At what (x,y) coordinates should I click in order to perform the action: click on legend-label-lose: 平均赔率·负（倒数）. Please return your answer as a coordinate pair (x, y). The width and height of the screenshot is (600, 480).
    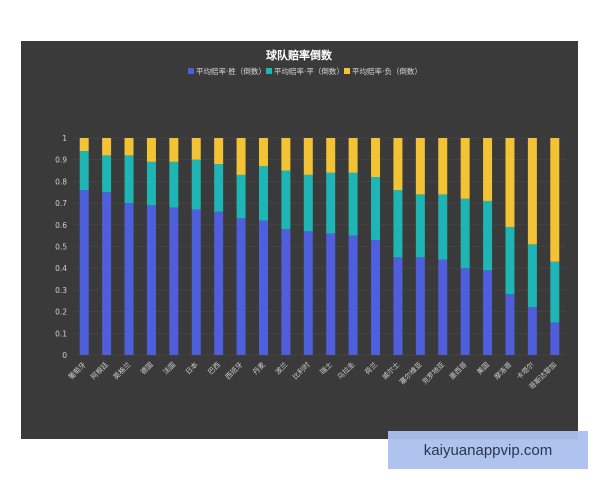
    Looking at the image, I should click on (387, 71).